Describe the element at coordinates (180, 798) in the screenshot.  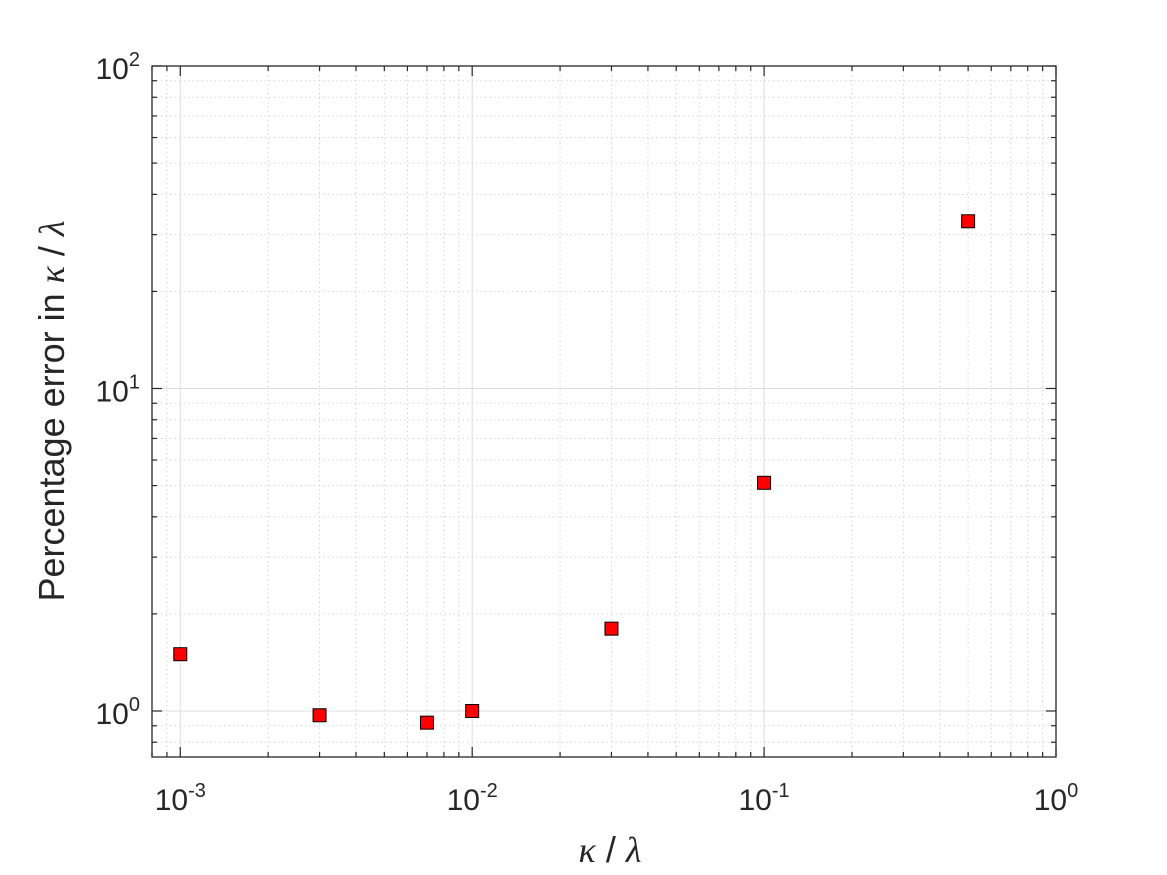
I see `x-tick-label: 10⁻³` at that location.